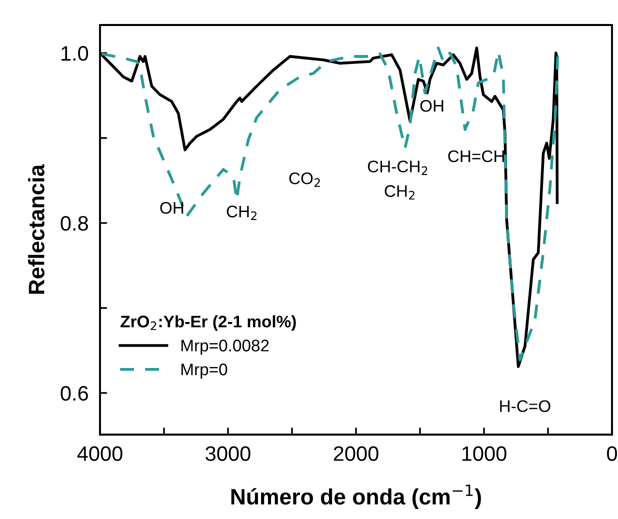  What do you see at coordinates (225, 347) in the screenshot?
I see `legend-label: Mrp=0.0082` at bounding box center [225, 347].